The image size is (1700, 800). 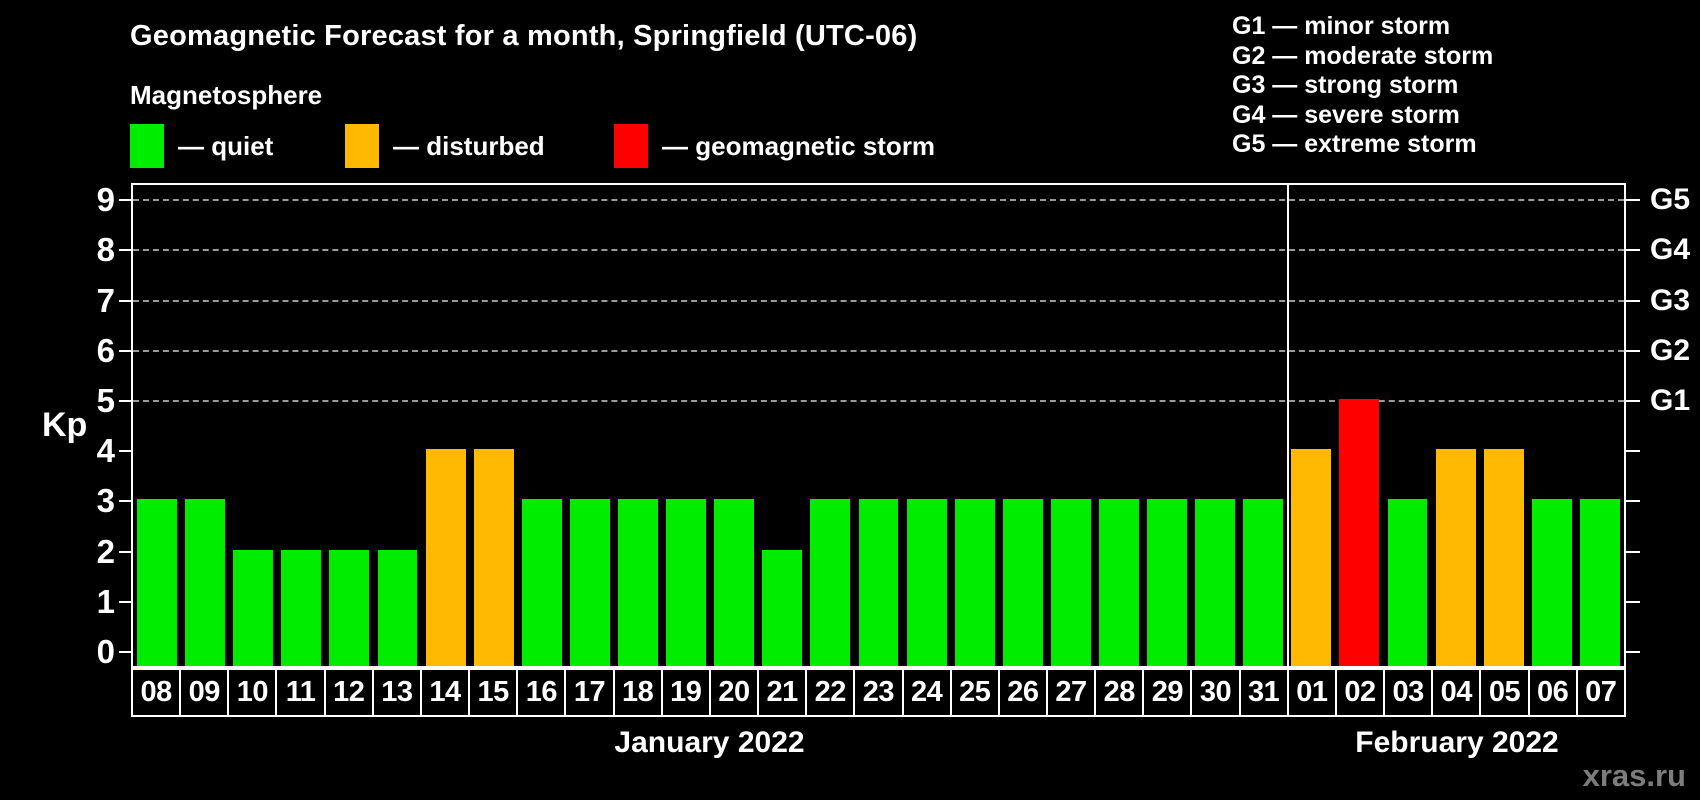 What do you see at coordinates (638, 692) in the screenshot?
I see `day-label-cell-18: 18` at bounding box center [638, 692].